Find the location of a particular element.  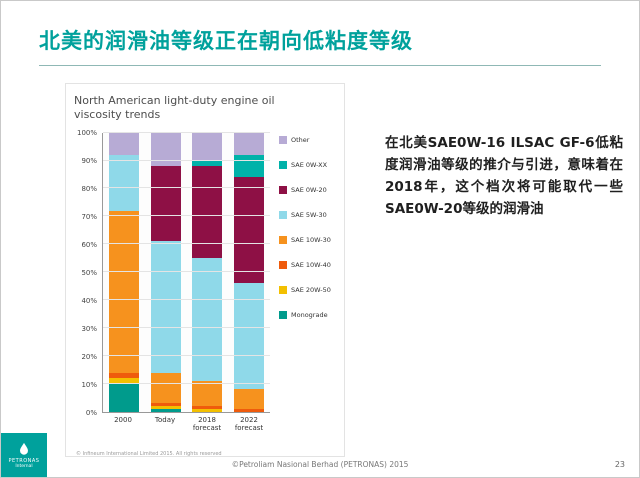

petronas-logo-block: PETRONAS Internal is located at coordinates (24, 455).